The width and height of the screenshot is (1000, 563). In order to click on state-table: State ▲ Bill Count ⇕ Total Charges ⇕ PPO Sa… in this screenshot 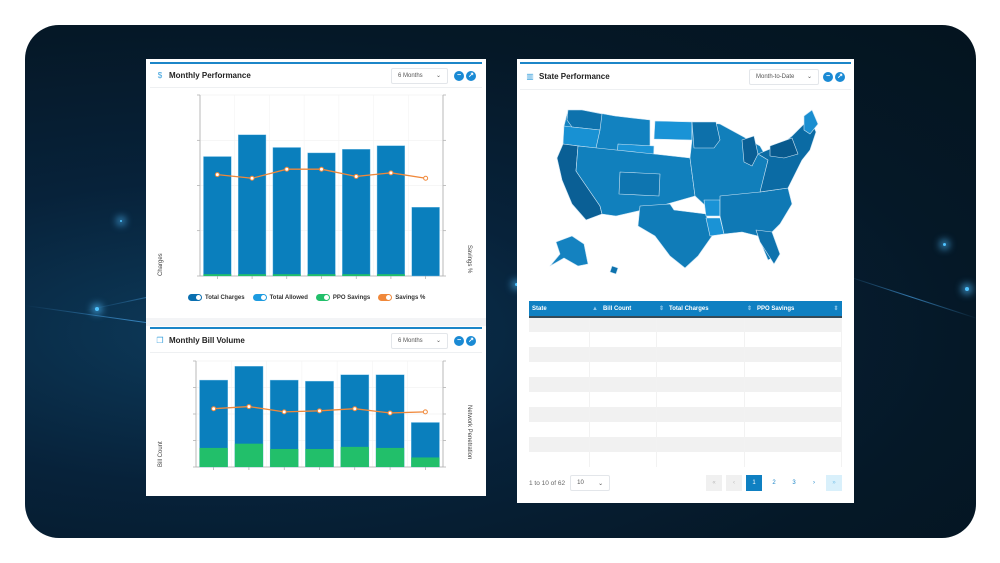, I will do `click(685, 384)`.